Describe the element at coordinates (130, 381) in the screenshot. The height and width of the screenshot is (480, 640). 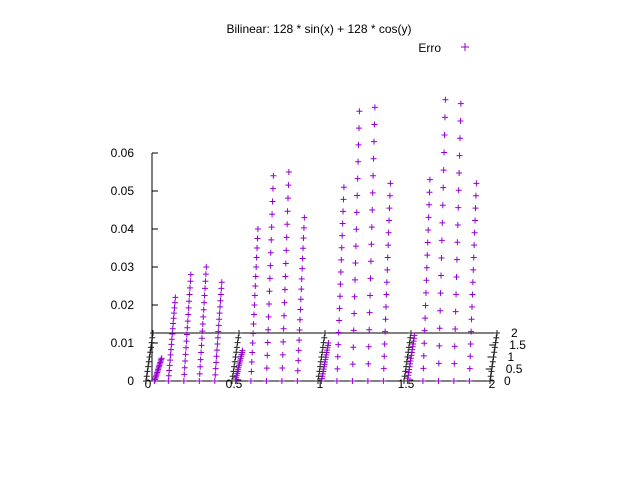
I see `z-tick-label: 0` at that location.